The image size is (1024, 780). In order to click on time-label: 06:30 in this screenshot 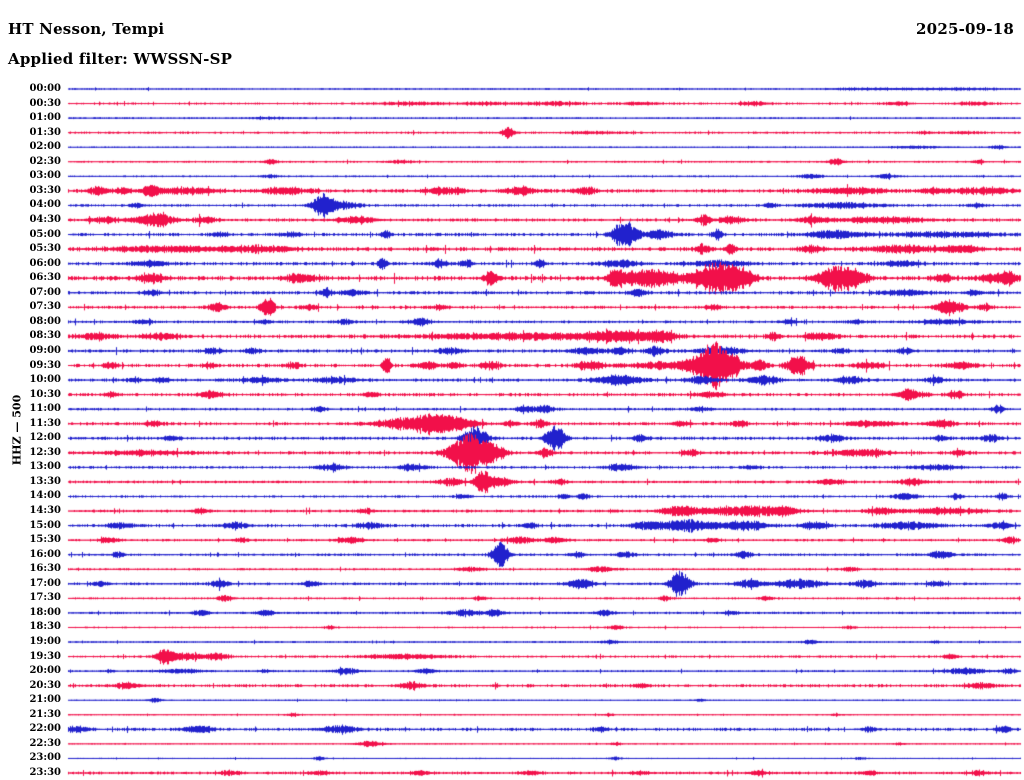, I will do `click(45, 278)`.